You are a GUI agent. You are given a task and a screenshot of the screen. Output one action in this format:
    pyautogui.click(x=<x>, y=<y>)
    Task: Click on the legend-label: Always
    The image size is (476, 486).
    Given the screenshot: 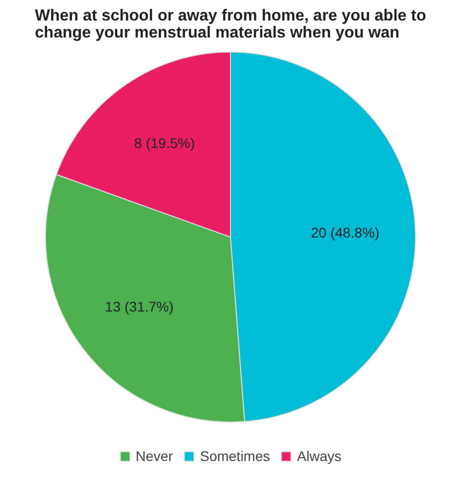 What is the action you would take?
    pyautogui.click(x=319, y=456)
    